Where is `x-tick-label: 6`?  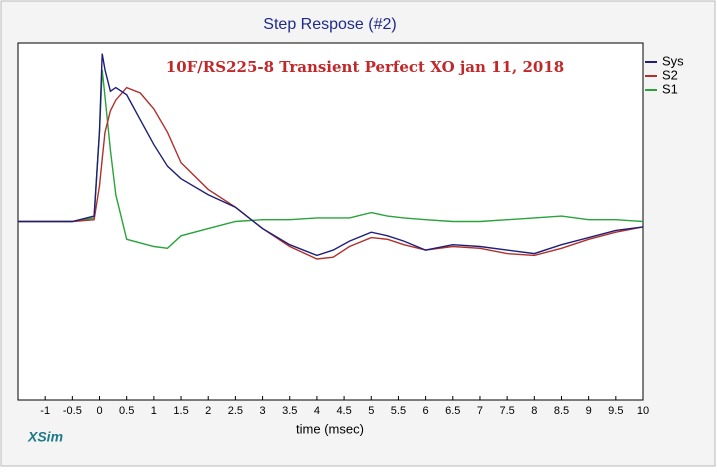
x-tick-label: 6 is located at coordinates (426, 411).